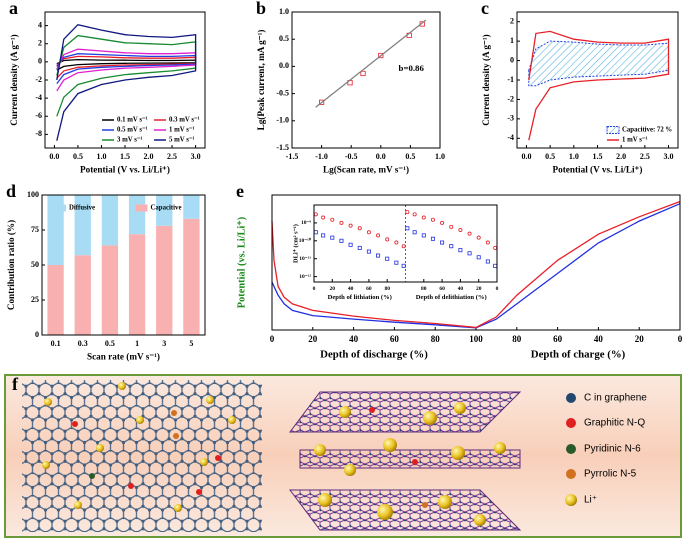 The width and height of the screenshot is (685, 541). Describe the element at coordinates (146, 452) in the screenshot. I see `n-dopants` at that location.